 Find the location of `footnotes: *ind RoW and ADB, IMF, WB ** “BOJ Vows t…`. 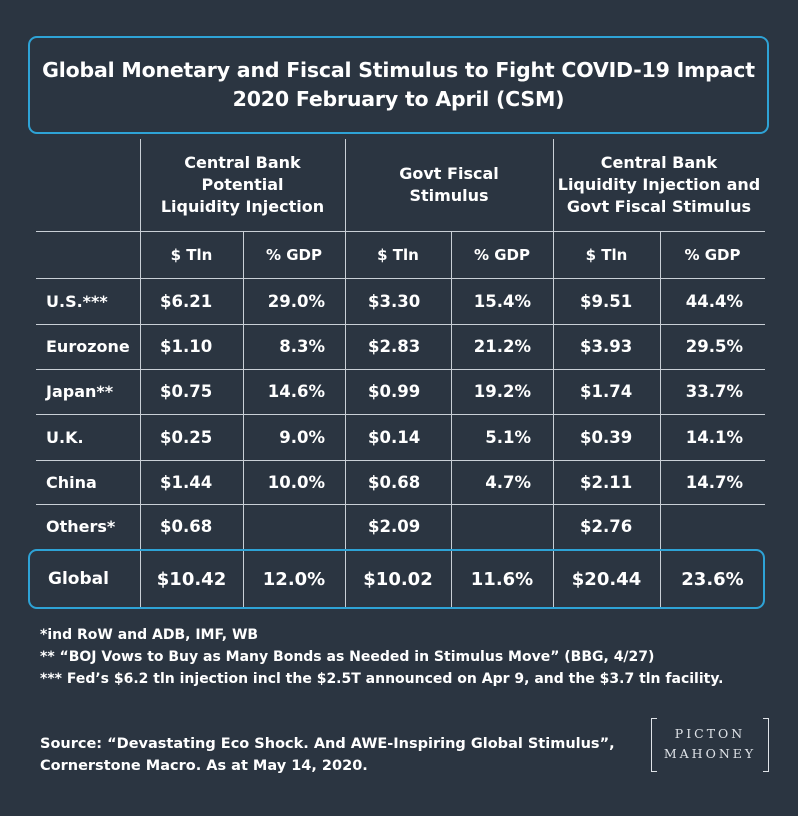

footnotes: *ind RoW and ADB, IMF, WB ** “BOJ Vows t… is located at coordinates (381, 657).